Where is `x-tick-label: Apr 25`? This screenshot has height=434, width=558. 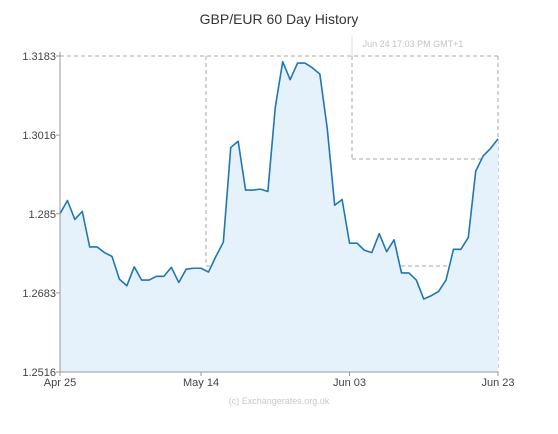
x-tick-label: Apr 25 is located at coordinates (60, 383).